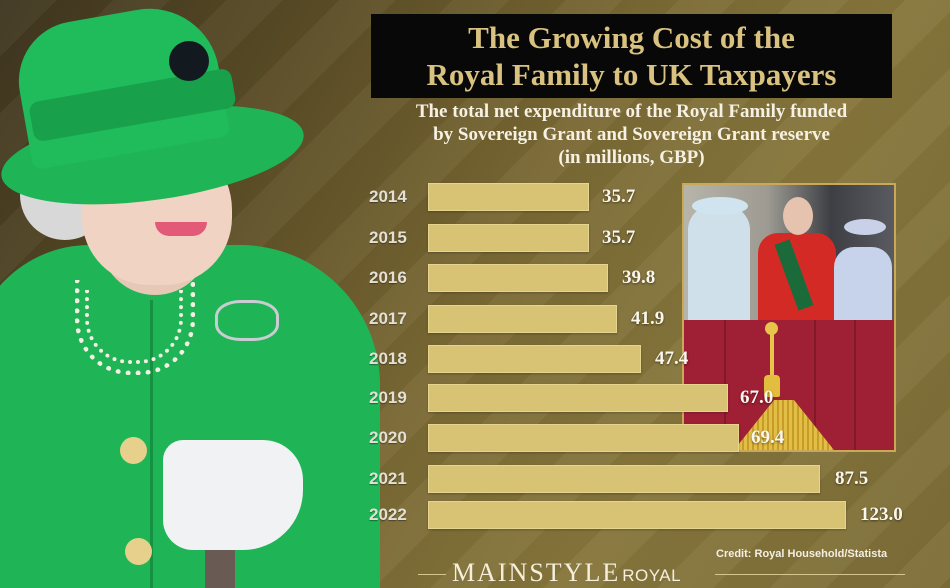 This screenshot has height=588, width=950. Describe the element at coordinates (631, 157) in the screenshot. I see `subtitle-line-3: (in millions, GBP)` at that location.